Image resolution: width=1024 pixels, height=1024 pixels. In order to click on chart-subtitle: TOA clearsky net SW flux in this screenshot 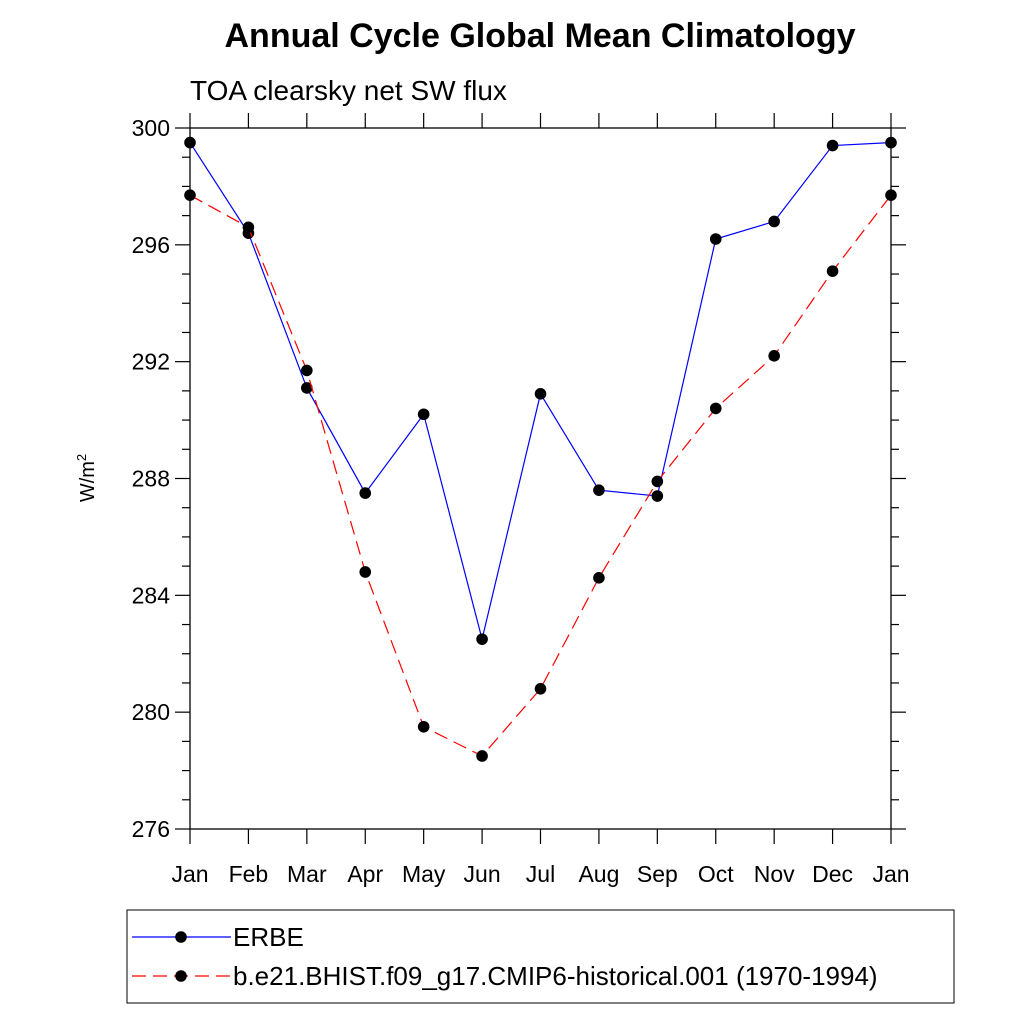, I will do `click(348, 90)`.